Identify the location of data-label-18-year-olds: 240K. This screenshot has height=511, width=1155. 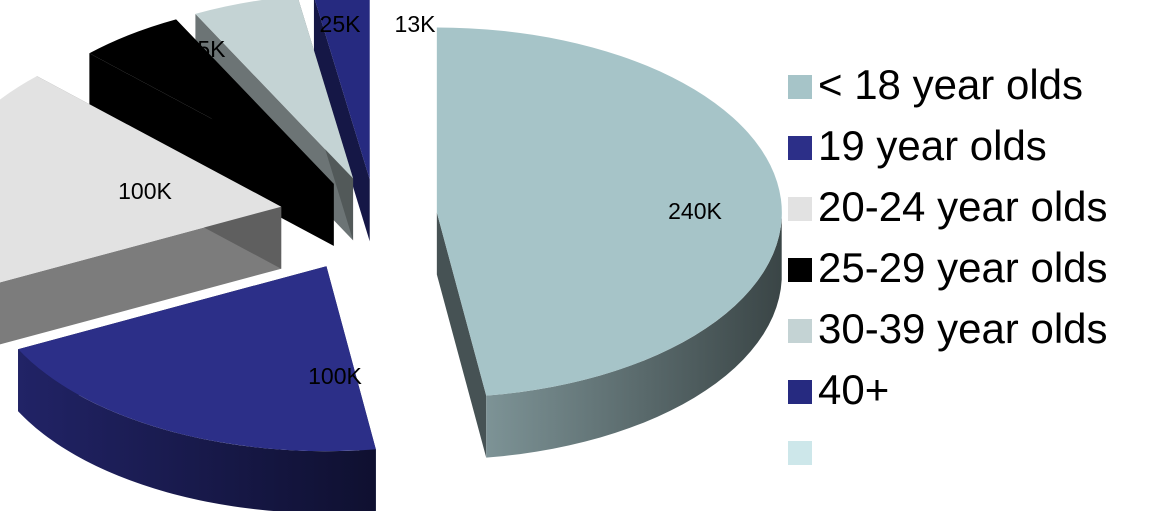
(695, 211).